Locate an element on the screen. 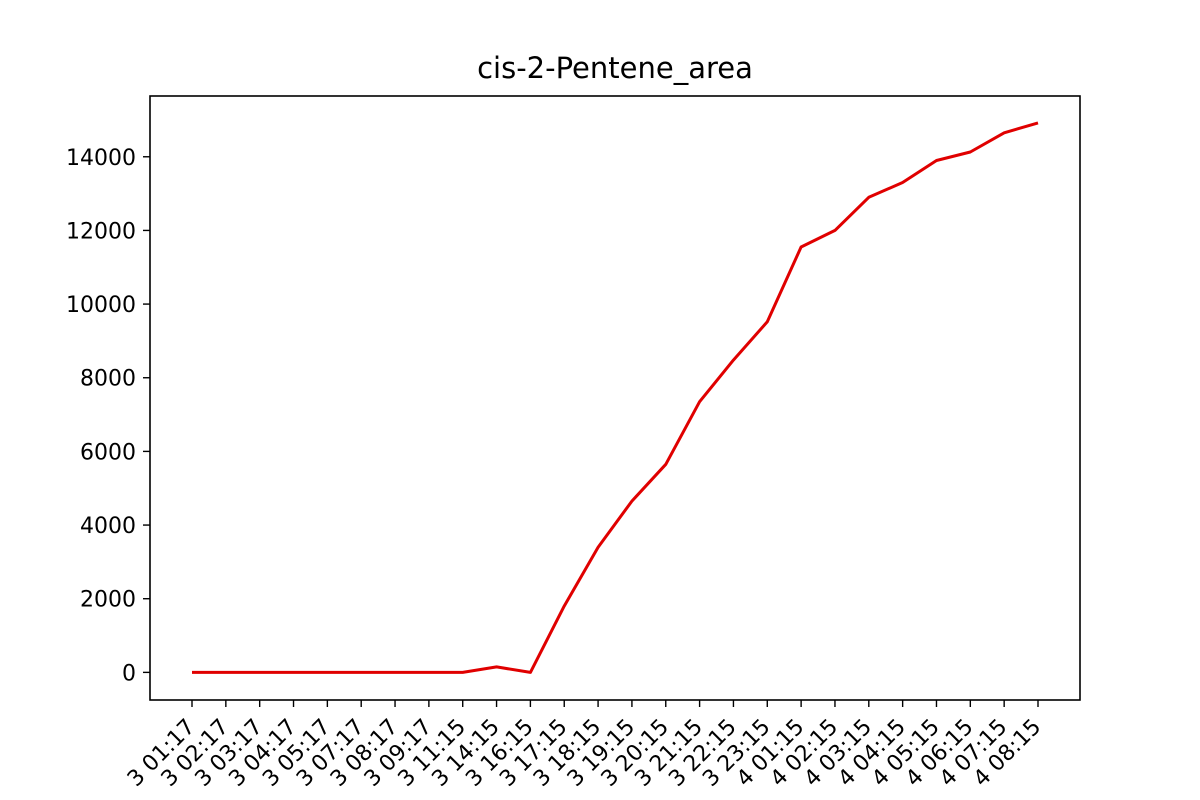 This screenshot has height=800, width=1200. chart-title: cis-2-Pentene_area is located at coordinates (615, 68).